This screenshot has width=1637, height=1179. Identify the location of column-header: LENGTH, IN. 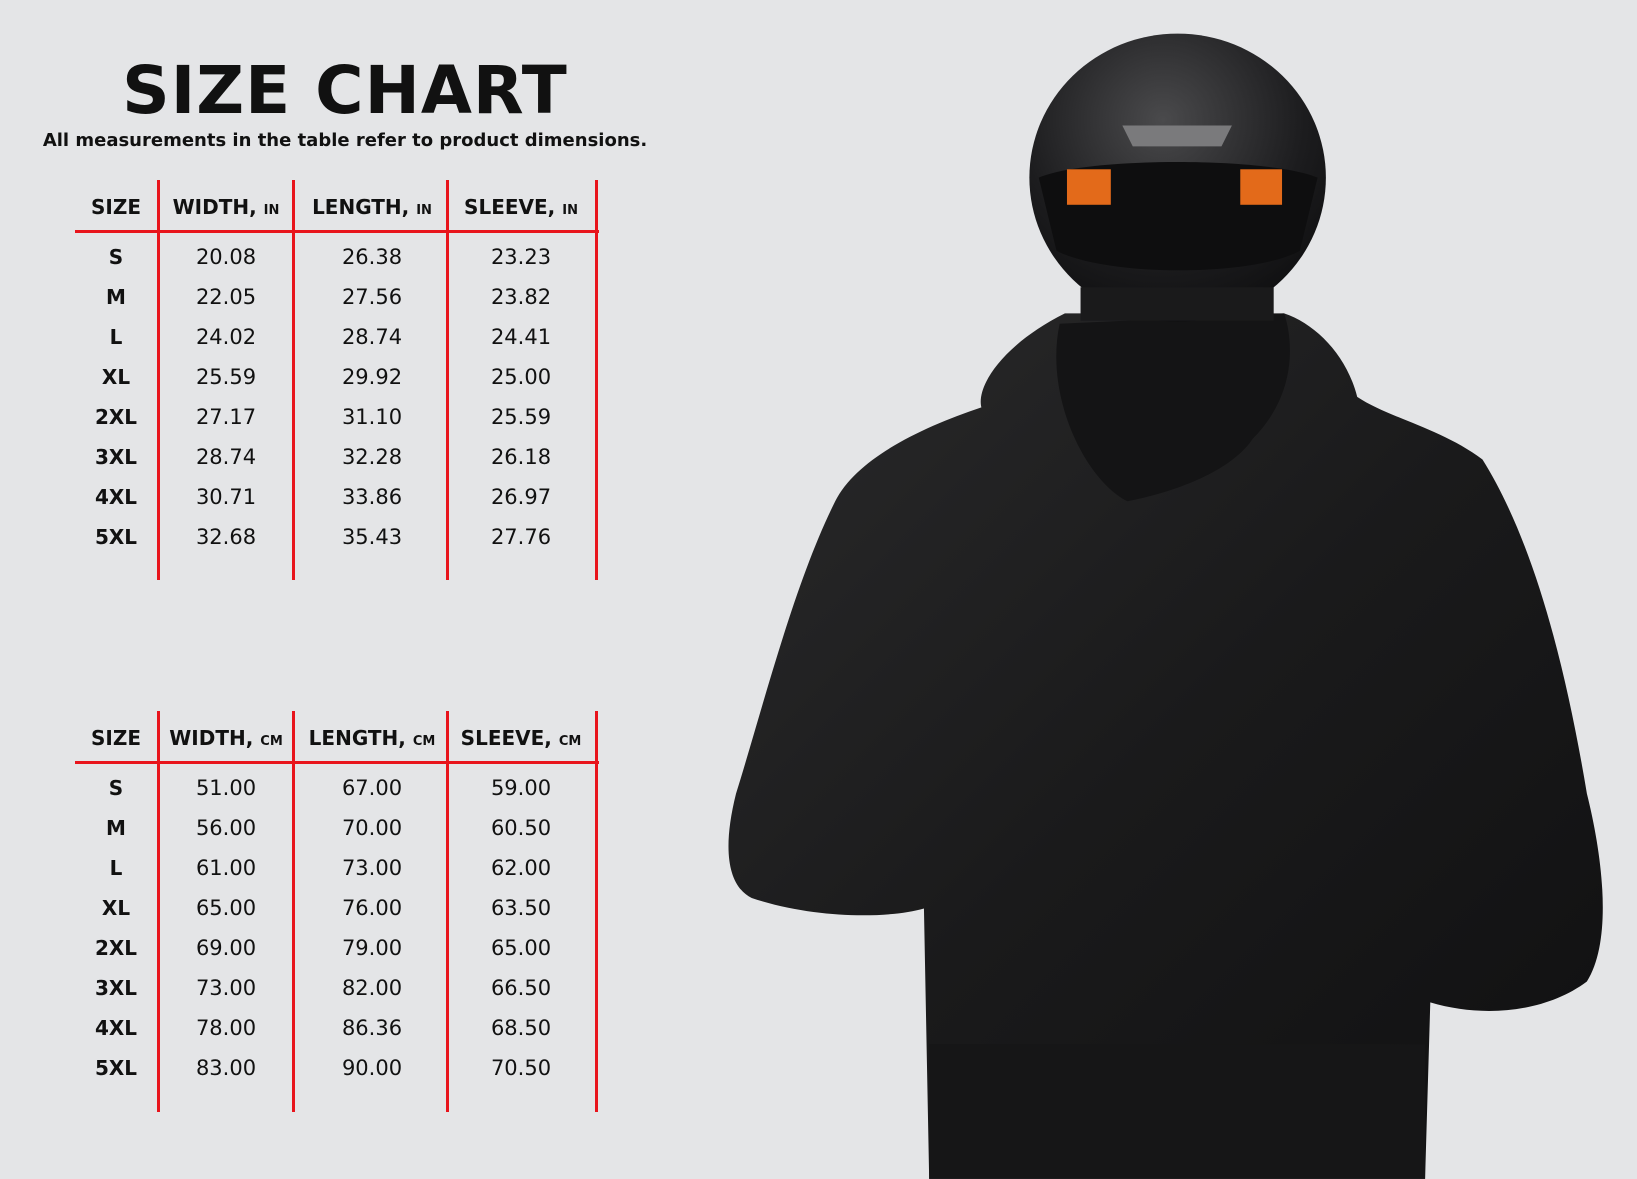
(372, 207).